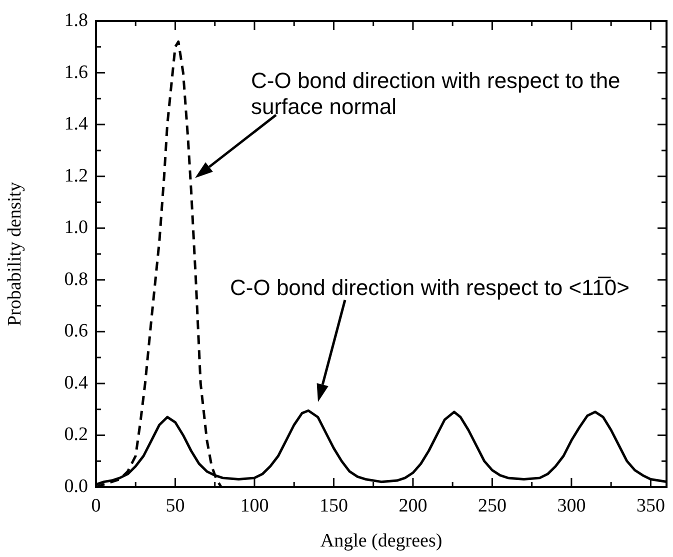  What do you see at coordinates (571, 505) in the screenshot?
I see `x-tick-label: 300` at bounding box center [571, 505].